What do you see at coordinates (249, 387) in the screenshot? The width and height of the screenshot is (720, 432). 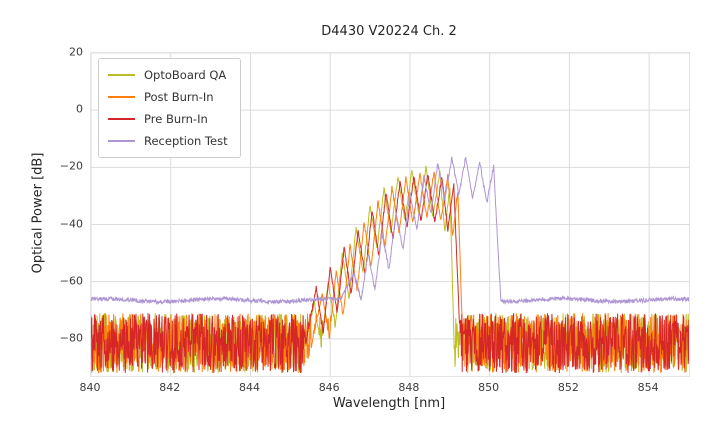 I see `x-tick-label: 844` at bounding box center [249, 387].